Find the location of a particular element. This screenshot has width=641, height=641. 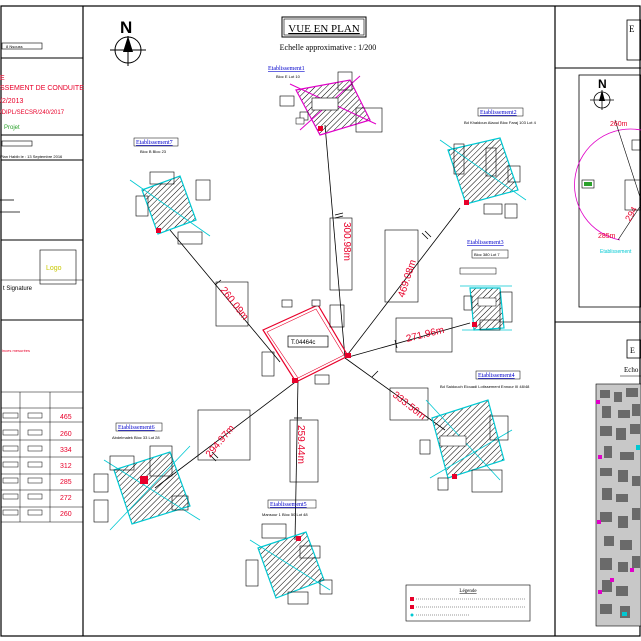

distance-label: 259.44m is located at coordinates (300, 444).